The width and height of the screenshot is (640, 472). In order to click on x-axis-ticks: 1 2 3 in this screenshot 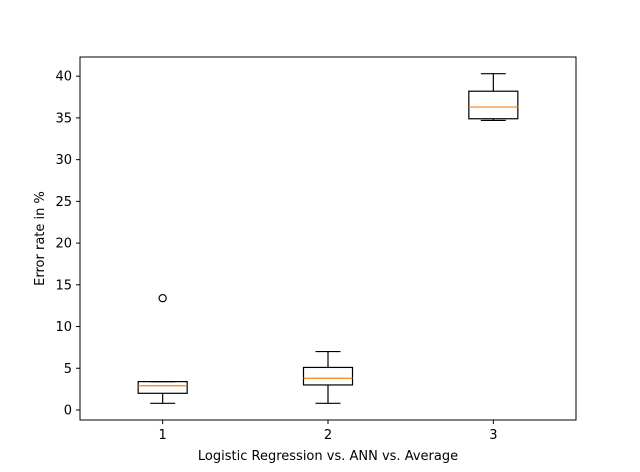, I will do `click(328, 431)`.